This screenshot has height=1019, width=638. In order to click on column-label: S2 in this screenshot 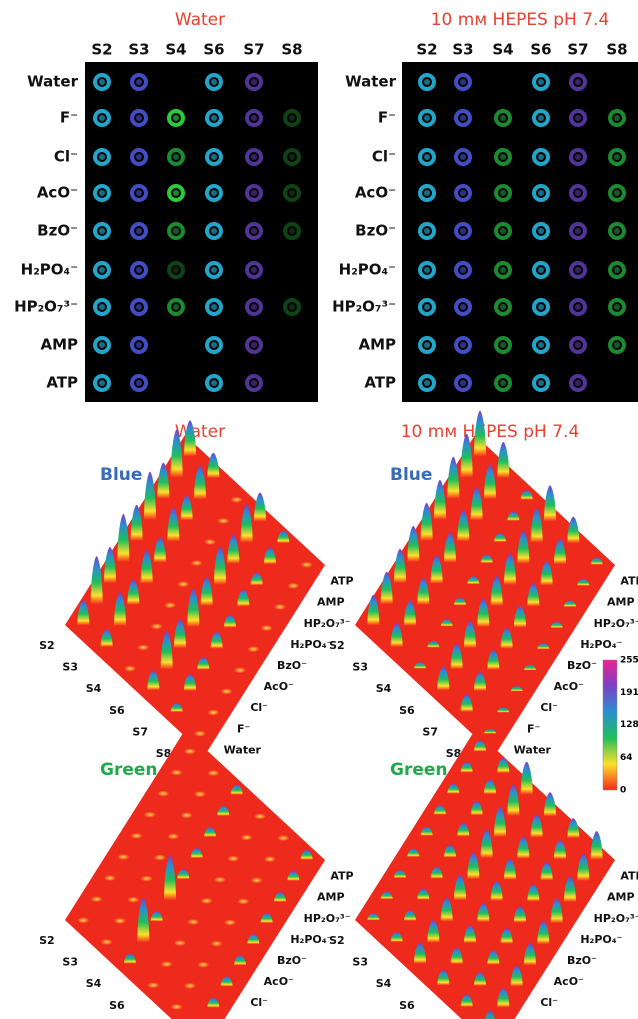, I will do `click(426, 50)`.